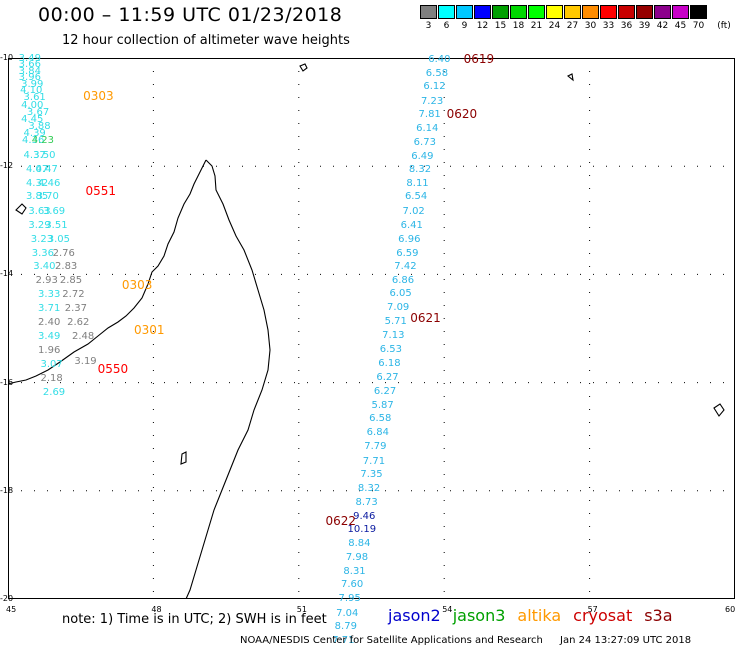 This screenshot has width=740, height=650. Describe the element at coordinates (447, 609) in the screenshot. I see `longitude-tick: 54` at that location.